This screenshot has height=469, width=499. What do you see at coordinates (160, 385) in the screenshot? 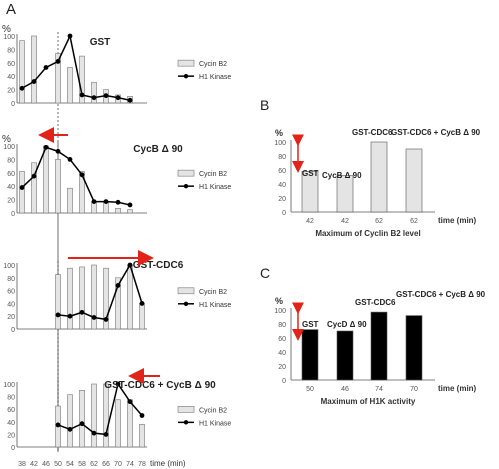
I see `chart-title: GST-CDC6 + CycB Δ 90` at bounding box center [160, 385].